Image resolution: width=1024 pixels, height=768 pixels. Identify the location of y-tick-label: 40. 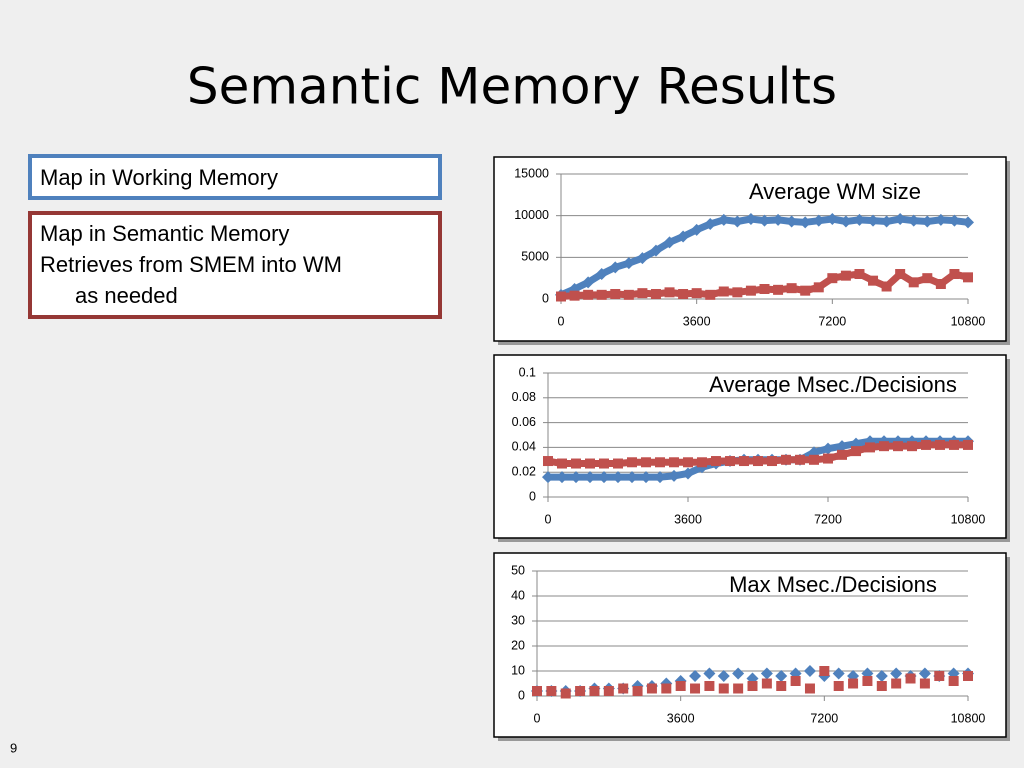
(518, 595).